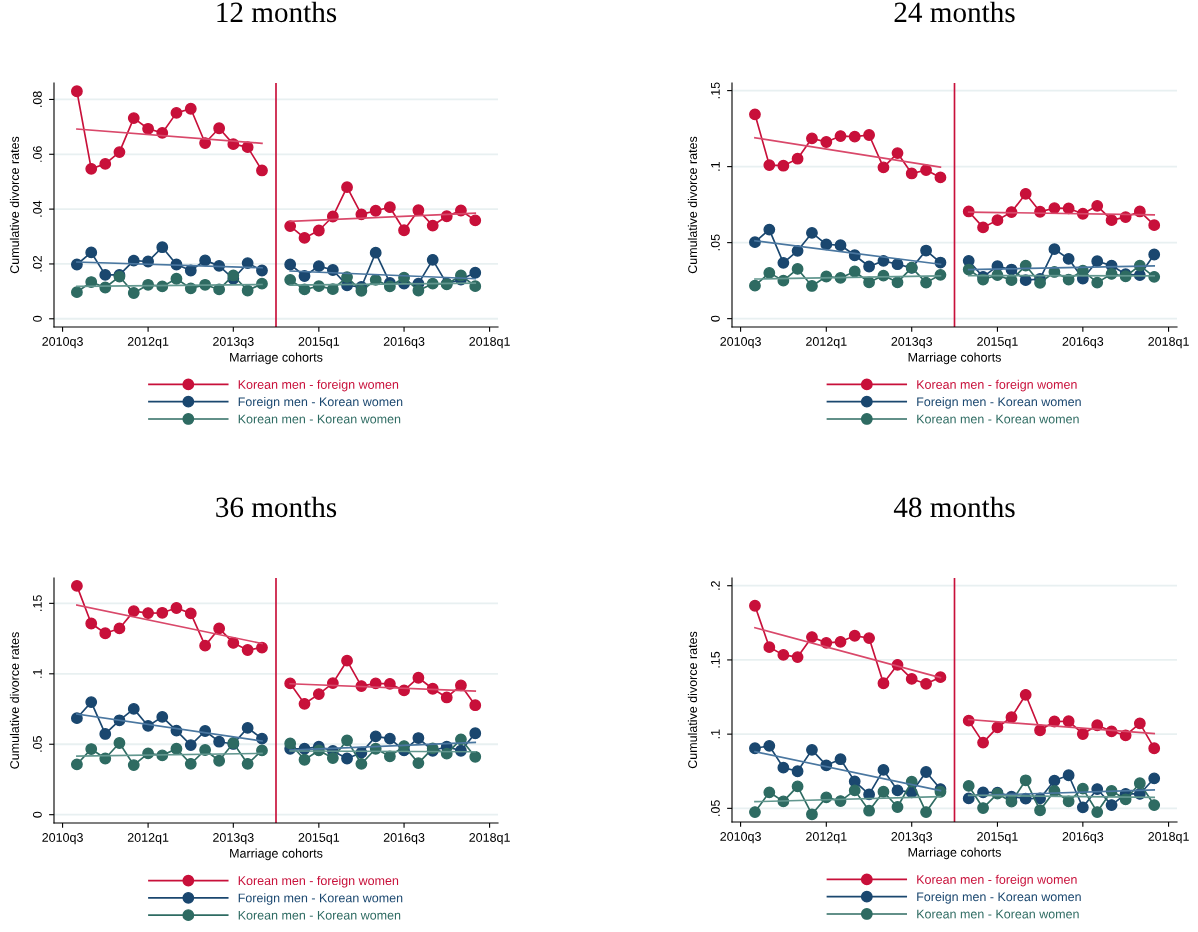 The height and width of the screenshot is (932, 1198). I want to click on chart-title: 48 months, so click(954, 507).